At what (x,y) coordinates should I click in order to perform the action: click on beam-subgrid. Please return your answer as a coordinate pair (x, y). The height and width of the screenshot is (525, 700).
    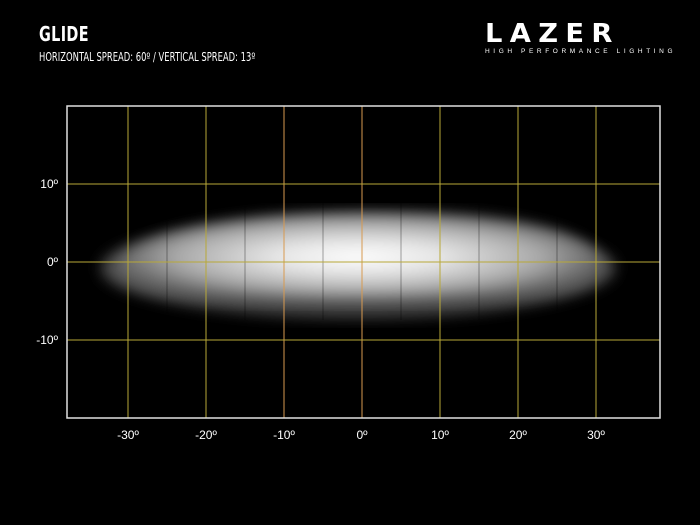
    Looking at the image, I should click on (362, 260).